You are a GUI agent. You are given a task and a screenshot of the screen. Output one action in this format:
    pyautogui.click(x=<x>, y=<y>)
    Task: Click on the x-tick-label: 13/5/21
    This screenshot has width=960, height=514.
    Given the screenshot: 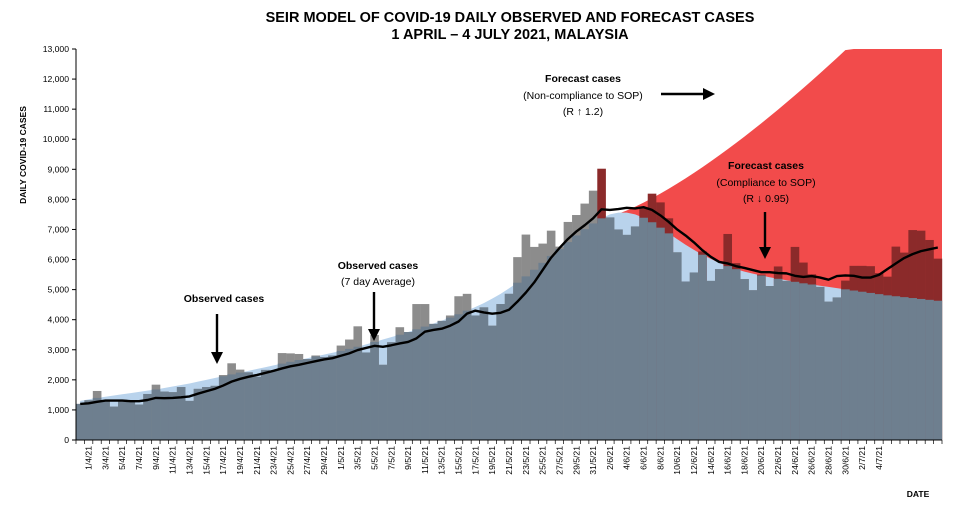 What is the action you would take?
    pyautogui.click(x=442, y=460)
    